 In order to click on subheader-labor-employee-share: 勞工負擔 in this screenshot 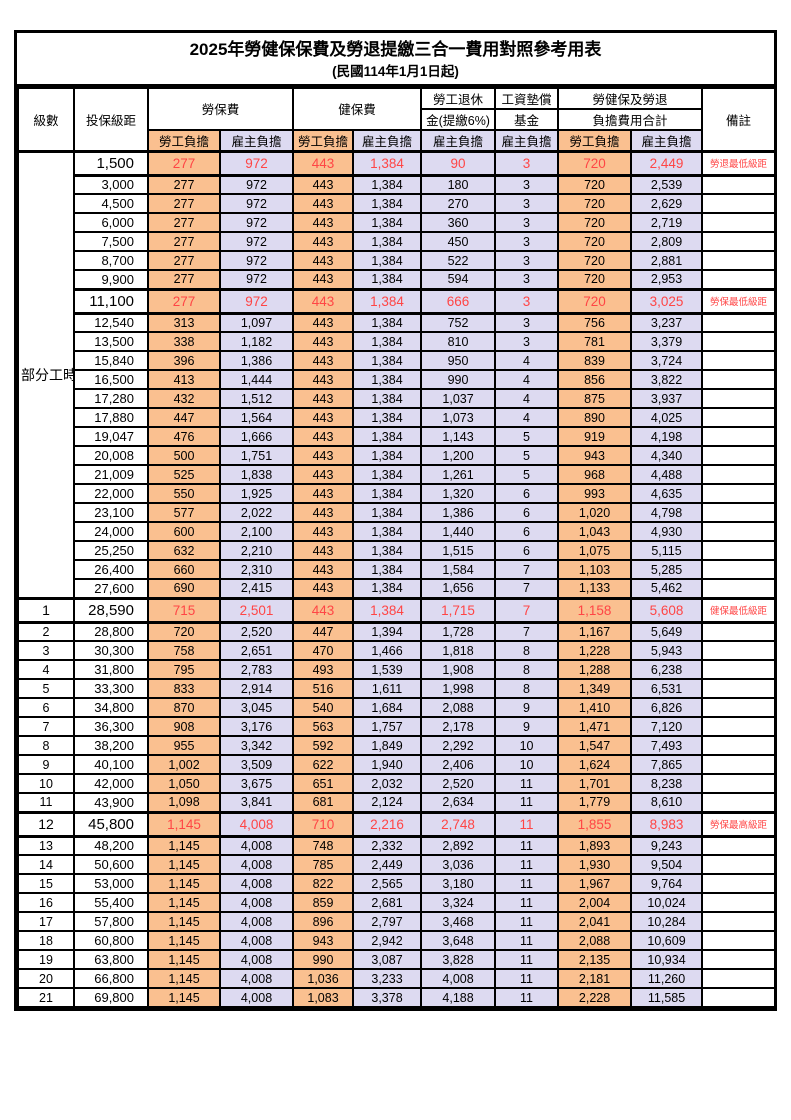, I will do `click(184, 140)`.